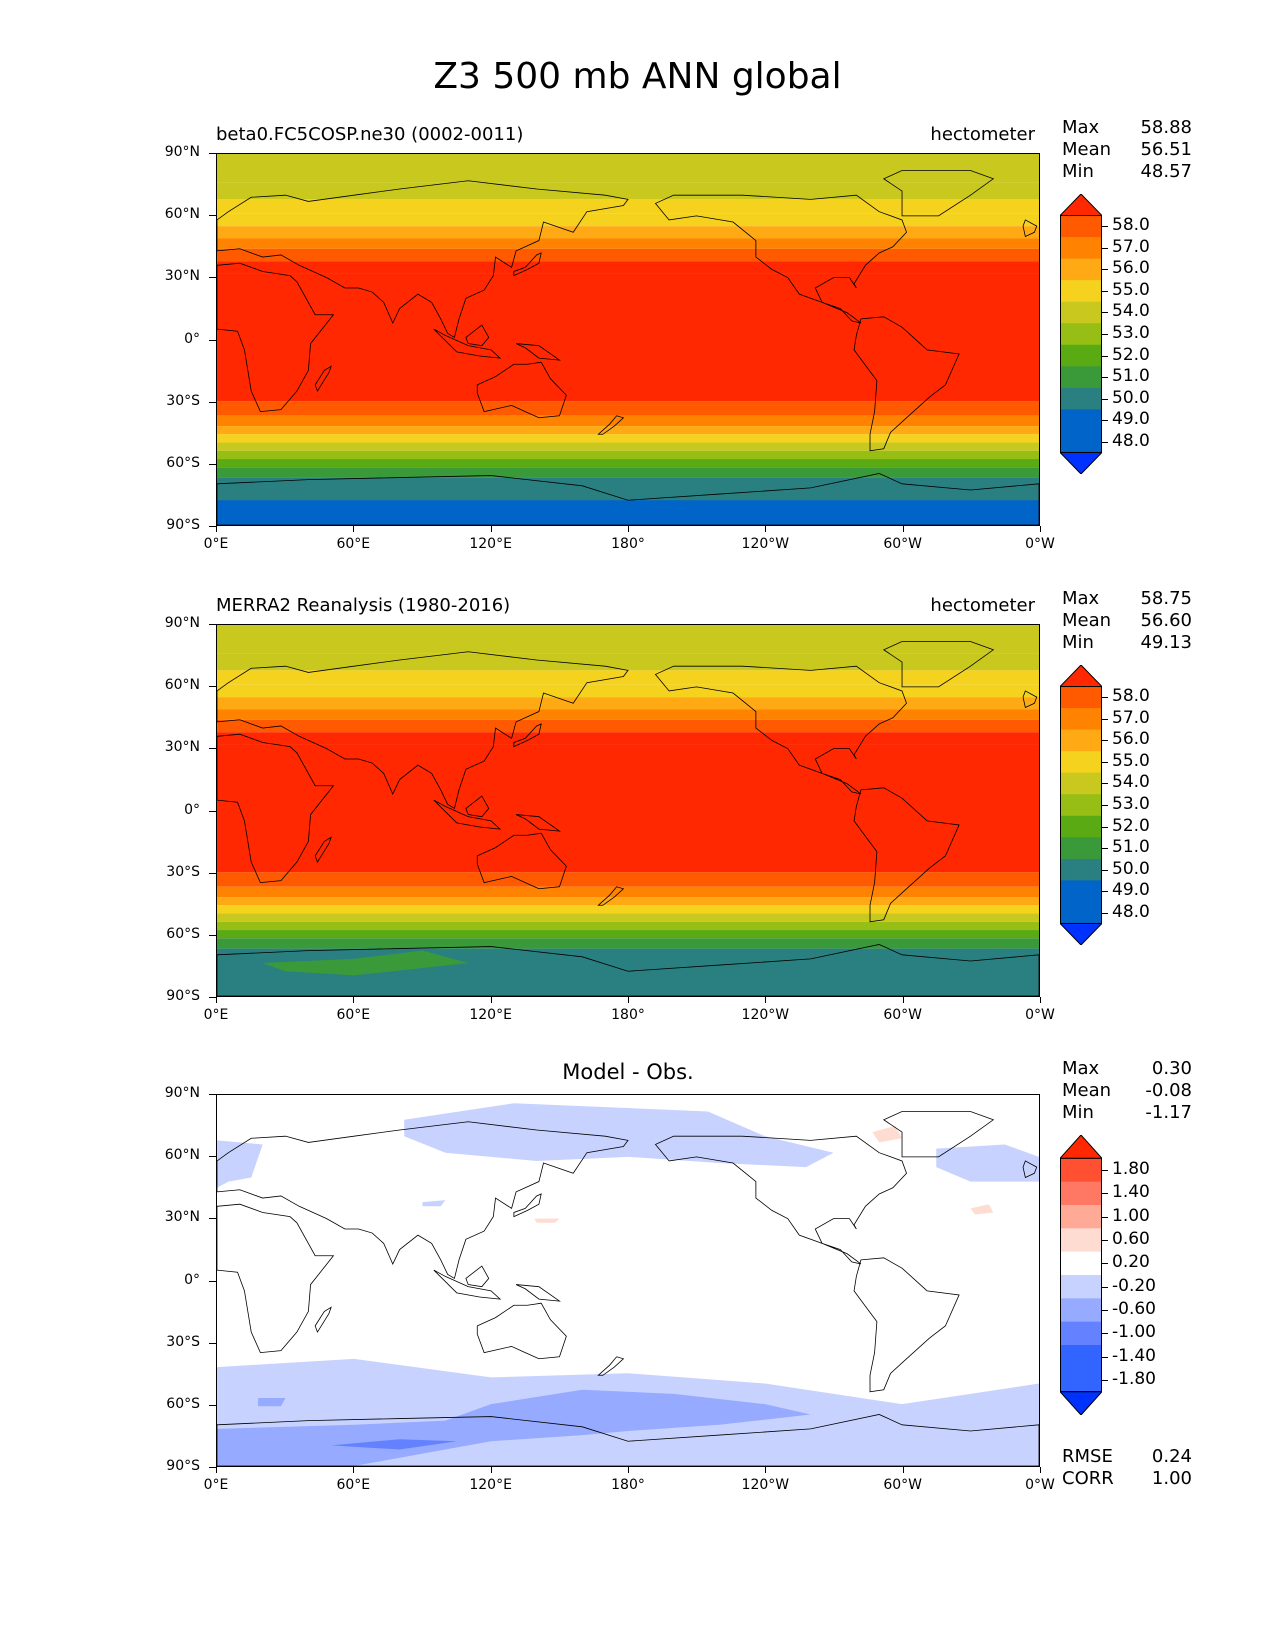  Describe the element at coordinates (353, 544) in the screenshot. I see `x-tick-label: 60°E` at that location.